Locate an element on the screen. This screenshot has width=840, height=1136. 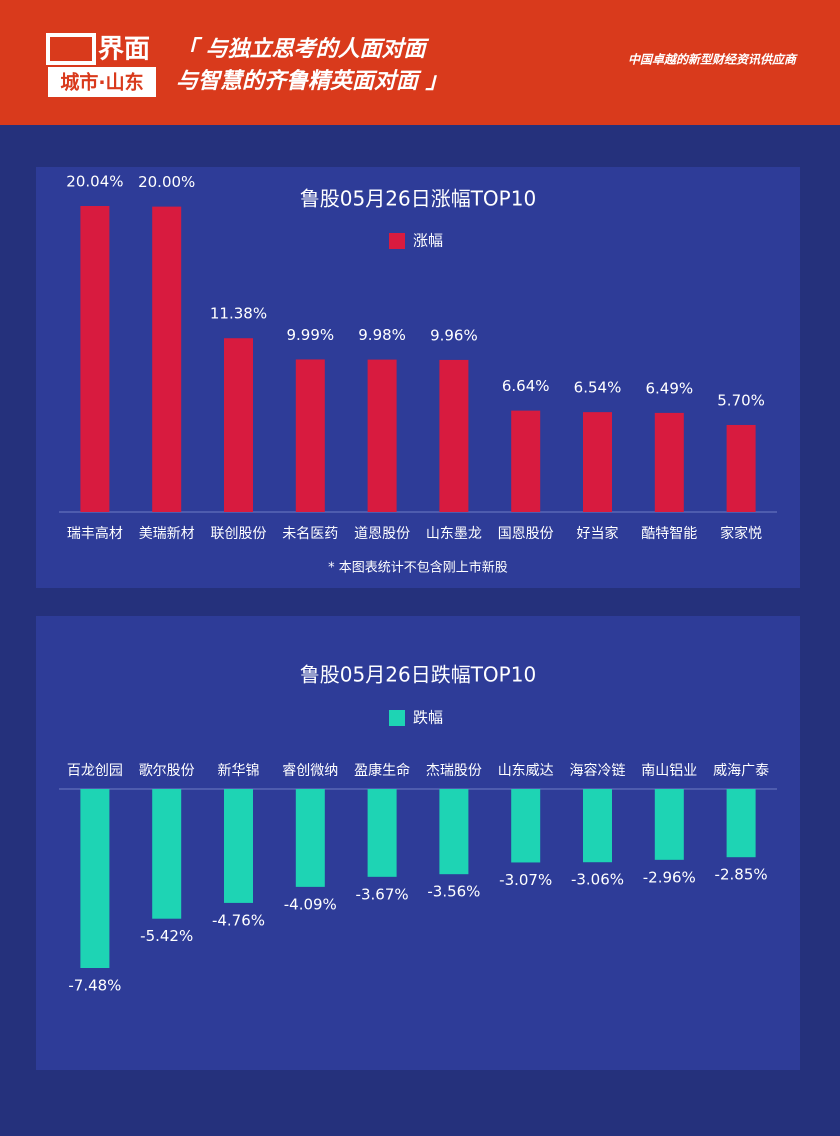
logo: 界面 is located at coordinates (124, 50).